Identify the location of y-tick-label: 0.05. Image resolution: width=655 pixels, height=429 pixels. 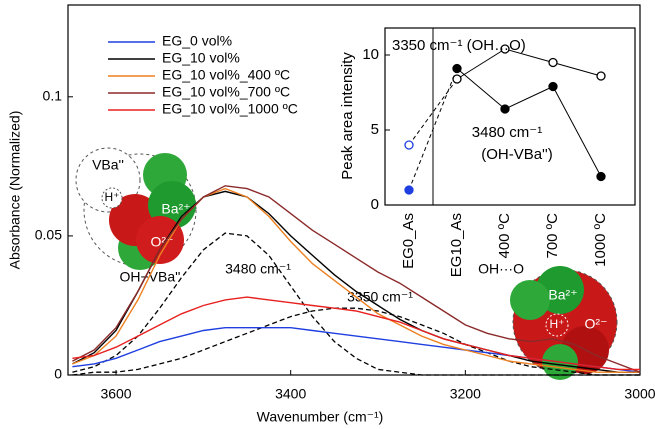
(48, 235).